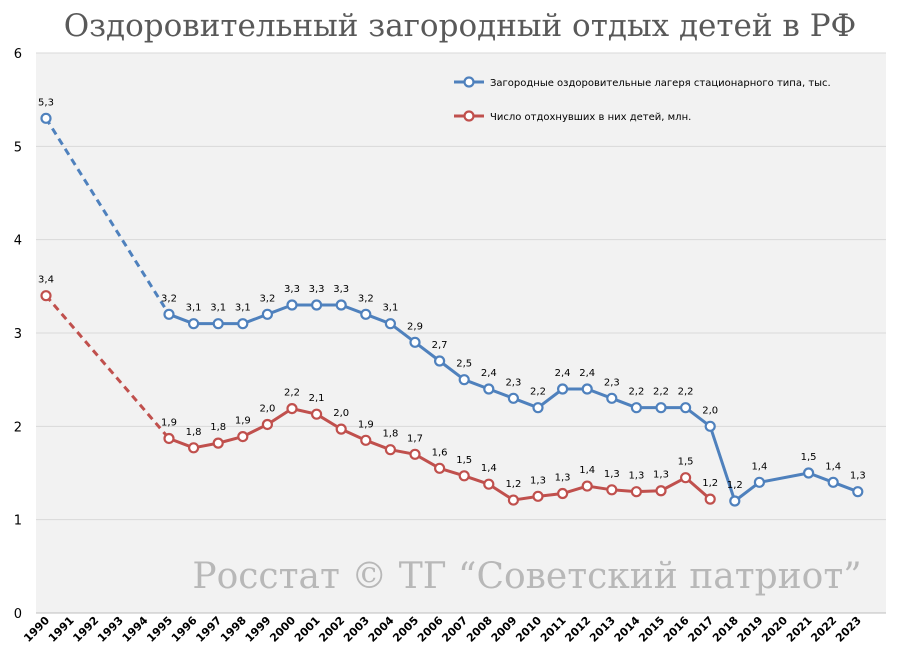 The image size is (900, 663). What do you see at coordinates (282, 629) in the screenshot?
I see `x-tick-label: 2000` at bounding box center [282, 629].